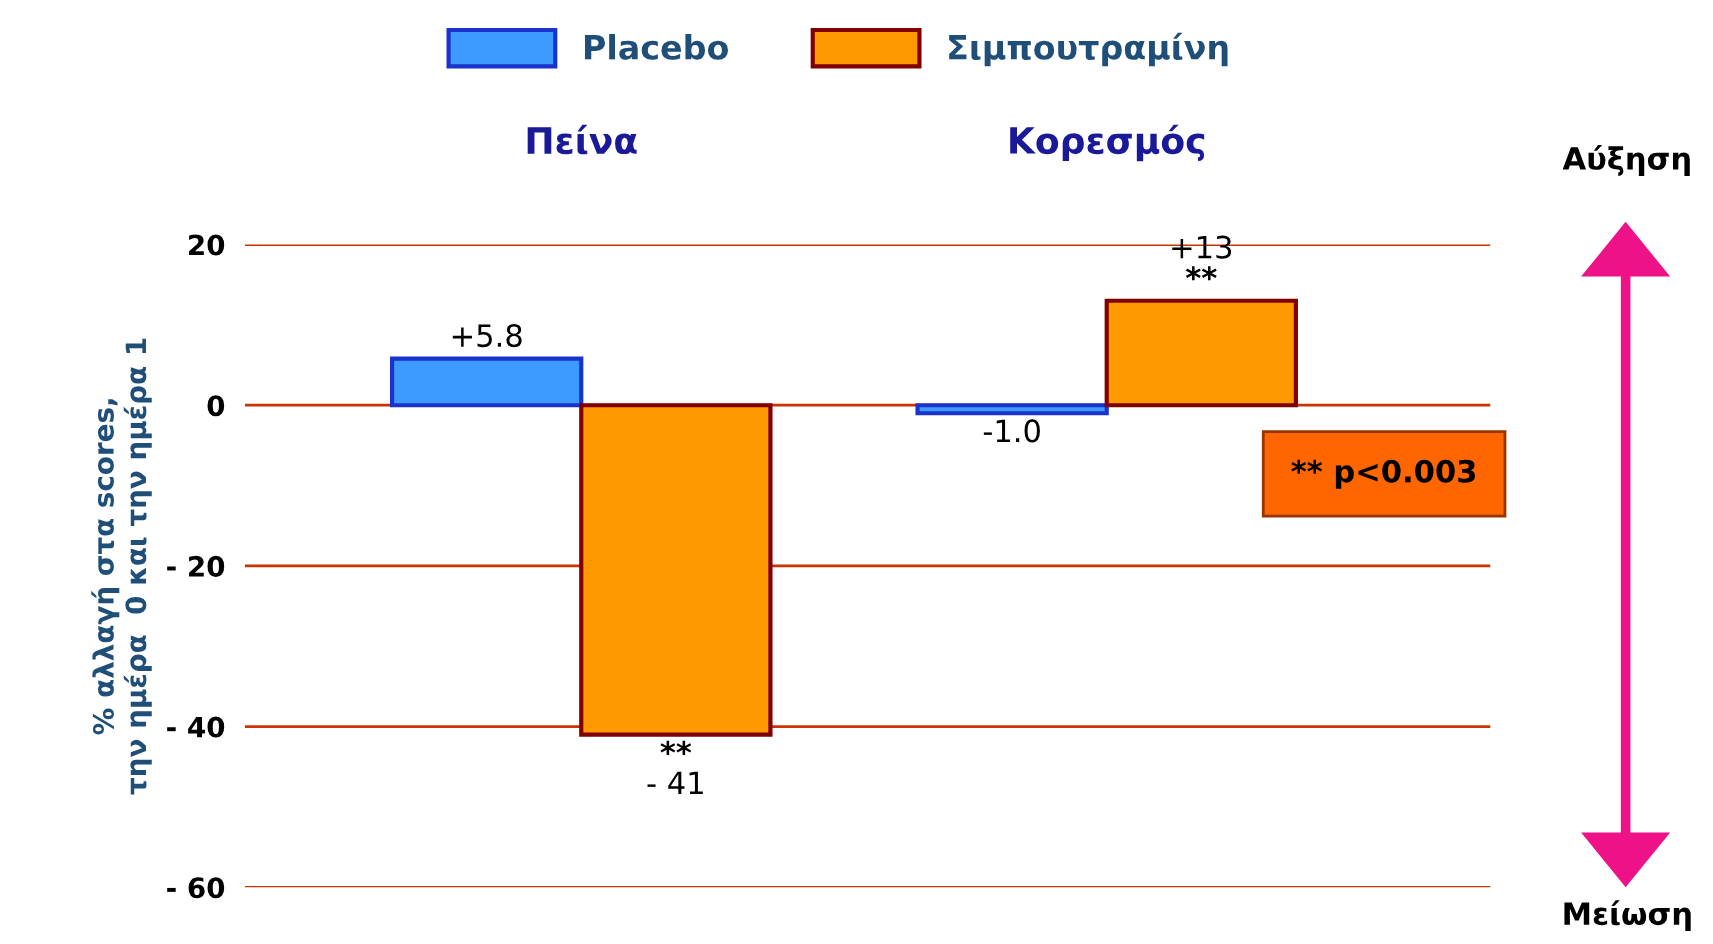 The width and height of the screenshot is (1713, 944). What do you see at coordinates (1107, 143) in the screenshot?
I see `x-tick-label: Κορεσμός` at bounding box center [1107, 143].